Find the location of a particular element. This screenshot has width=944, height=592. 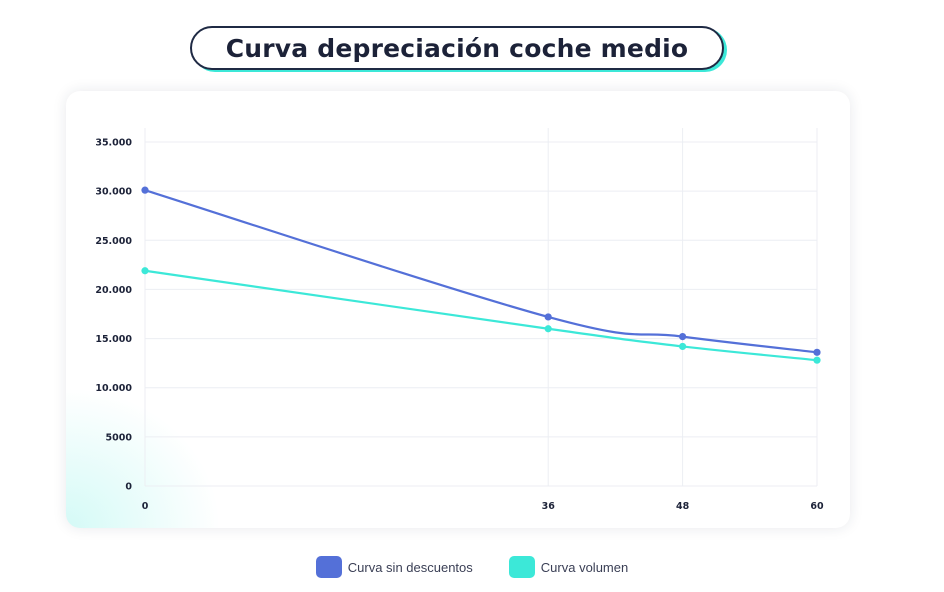

y-tick-label: 0 is located at coordinates (128, 487).